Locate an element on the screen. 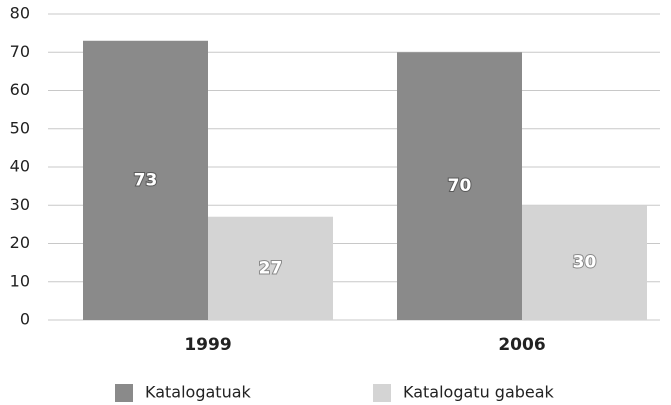  value-label: 30 is located at coordinates (585, 263).